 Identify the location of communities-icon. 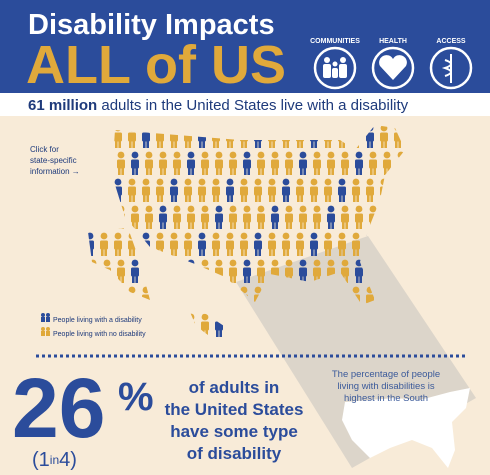
(335, 67).